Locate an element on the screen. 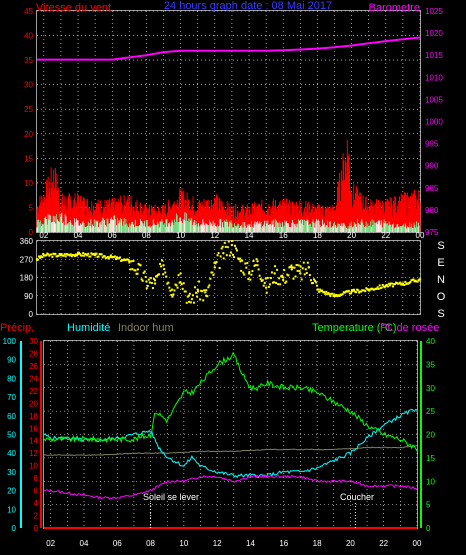 The width and height of the screenshot is (466, 555). barometer-line is located at coordinates (229, 48).